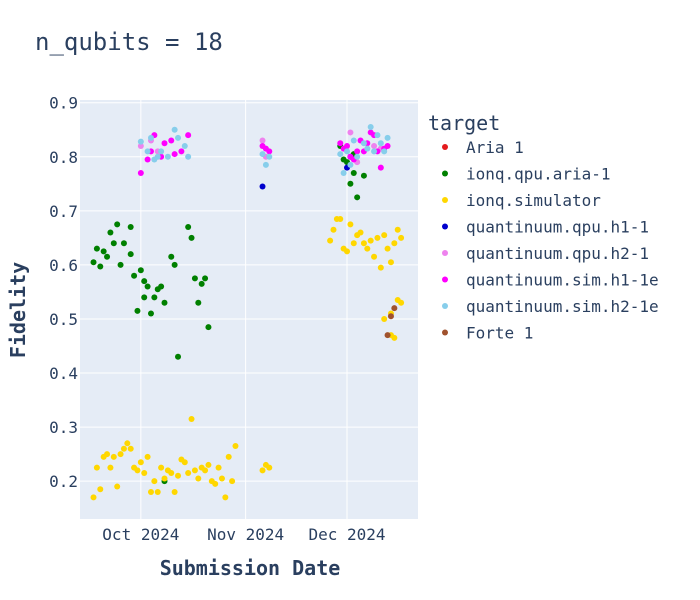  I want to click on y-axis-title: Fidelity, so click(18, 310).